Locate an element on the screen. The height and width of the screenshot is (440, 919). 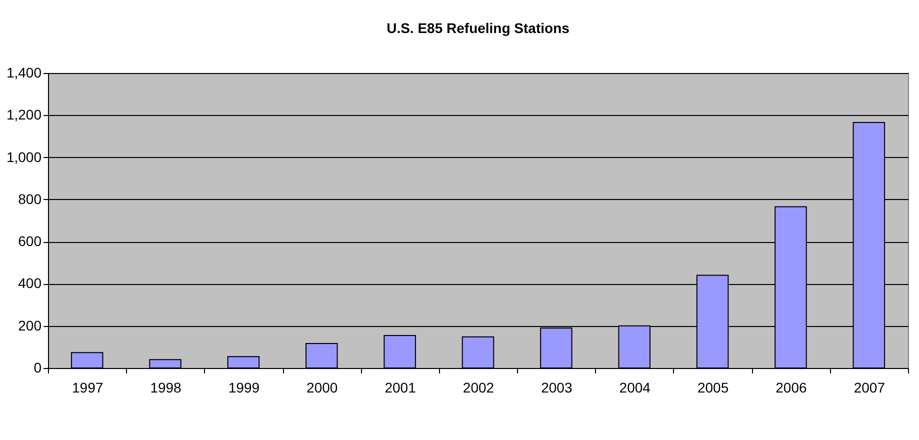
y-tick-label: 200 is located at coordinates (30, 325).